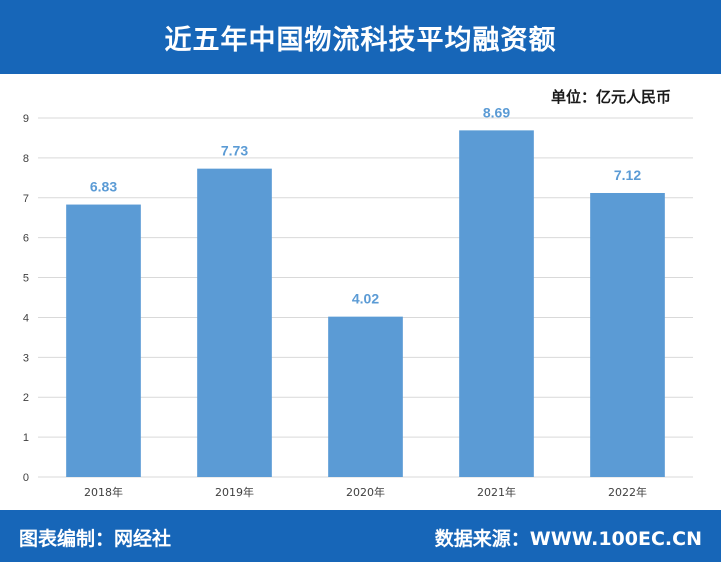  I want to click on unit-label: 单位：亿元人民币, so click(610, 97).